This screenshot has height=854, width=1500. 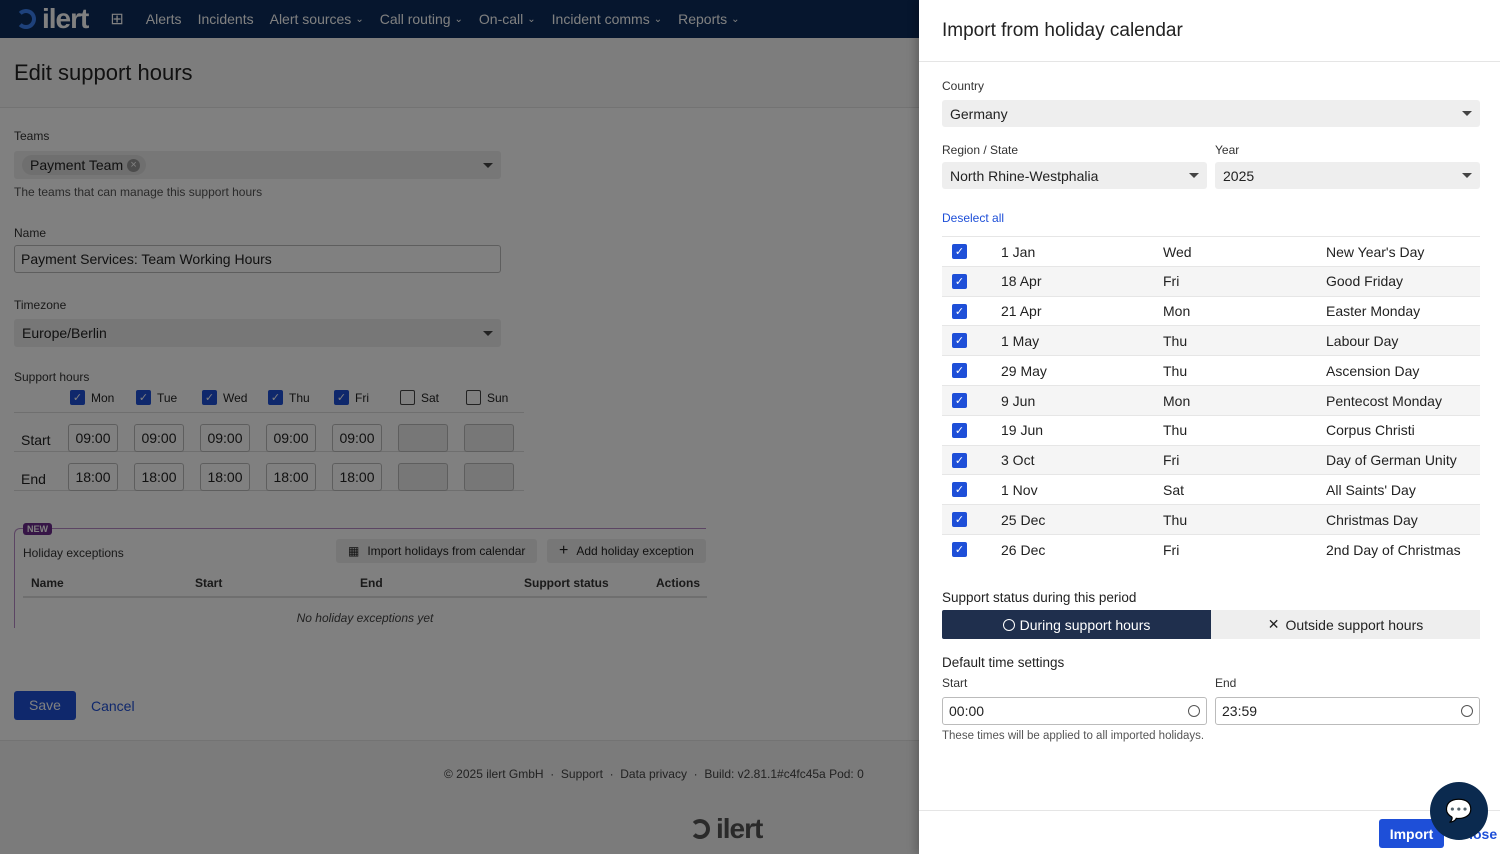 What do you see at coordinates (1175, 430) in the screenshot?
I see `holiday-weekday: Thu` at bounding box center [1175, 430].